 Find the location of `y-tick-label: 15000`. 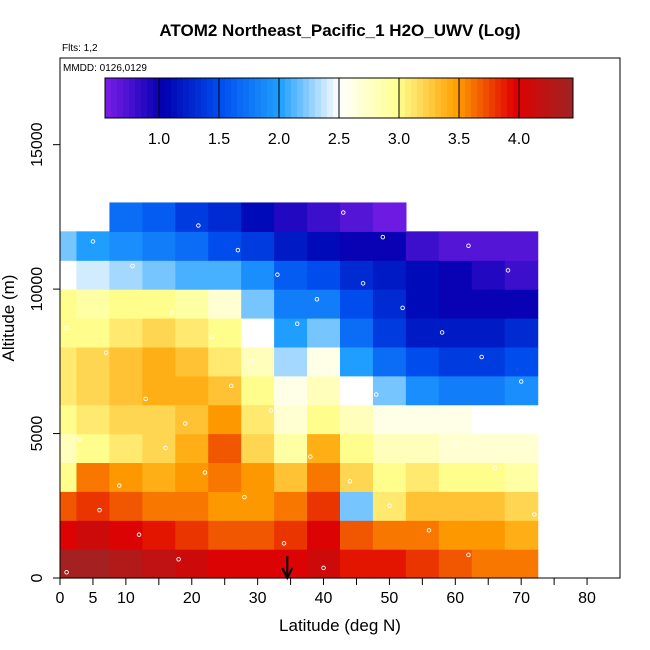

y-tick-label: 15000 is located at coordinates (37, 144).